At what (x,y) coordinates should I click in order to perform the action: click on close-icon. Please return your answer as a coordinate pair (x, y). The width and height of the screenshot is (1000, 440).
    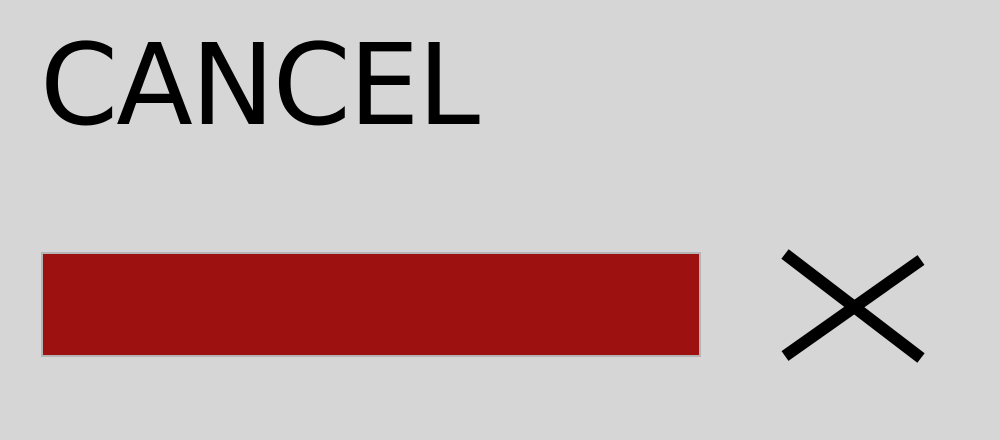
    Looking at the image, I should click on (853, 306).